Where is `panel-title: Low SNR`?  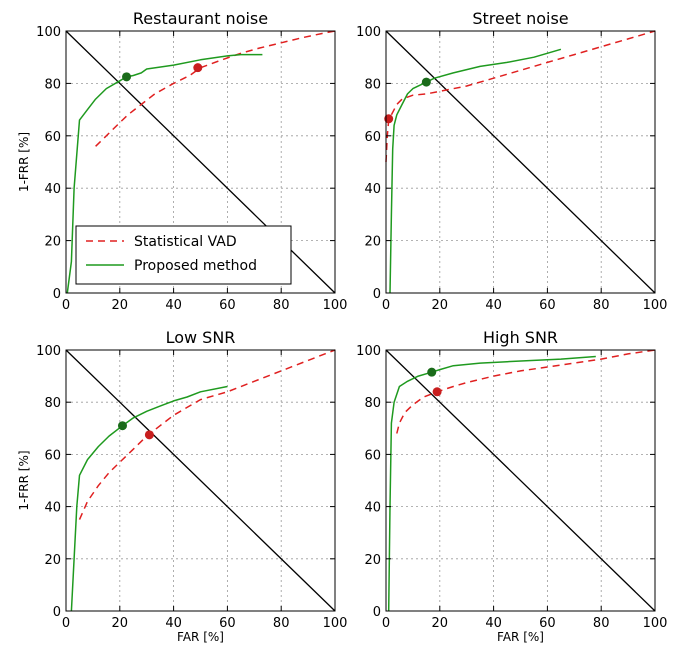 panel-title: Low SNR is located at coordinates (201, 337).